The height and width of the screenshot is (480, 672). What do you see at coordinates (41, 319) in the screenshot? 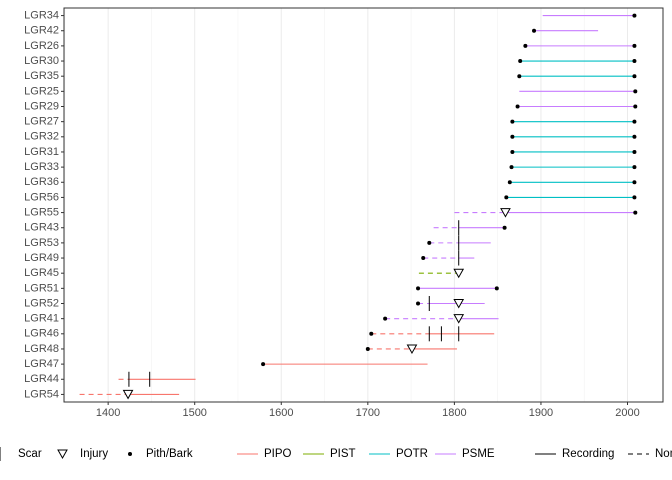
I see `y-tick-label: LGR41` at bounding box center [41, 319].